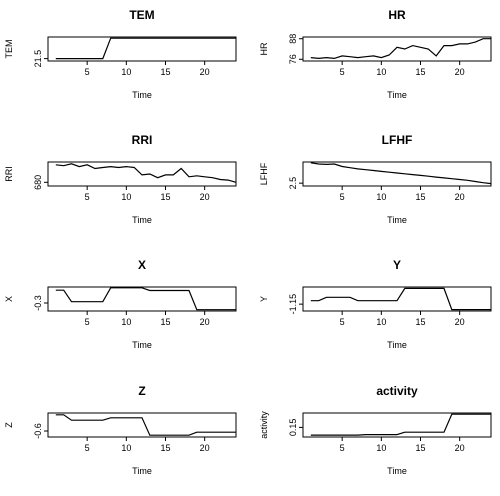 The image size is (500, 496). Describe the element at coordinates (264, 425) in the screenshot. I see `y-axis-label: activity` at that location.